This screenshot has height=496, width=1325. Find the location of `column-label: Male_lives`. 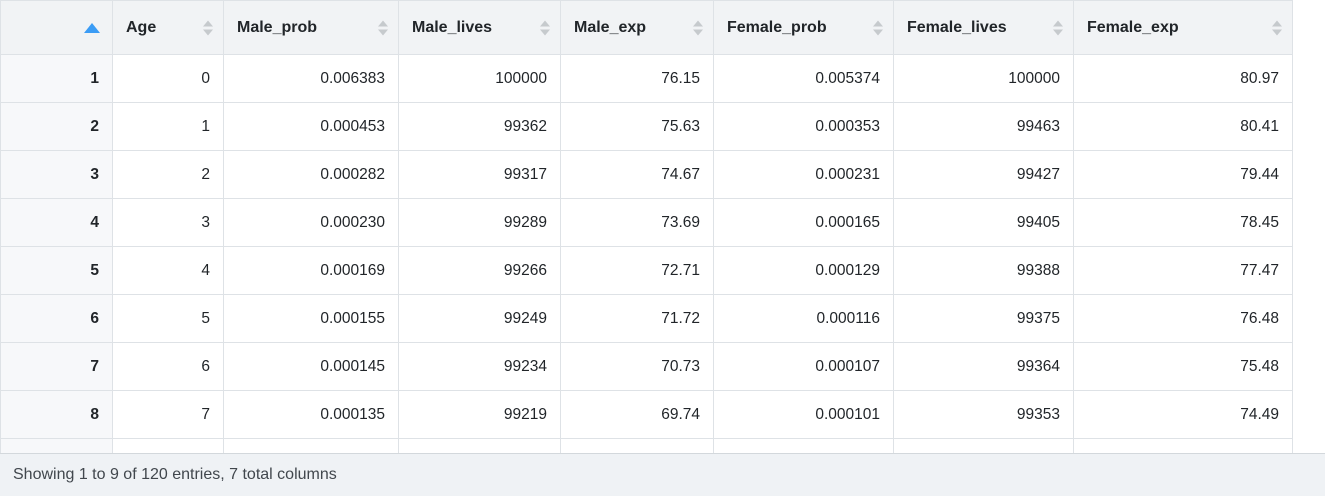

column-label: Male_lives is located at coordinates (452, 27).